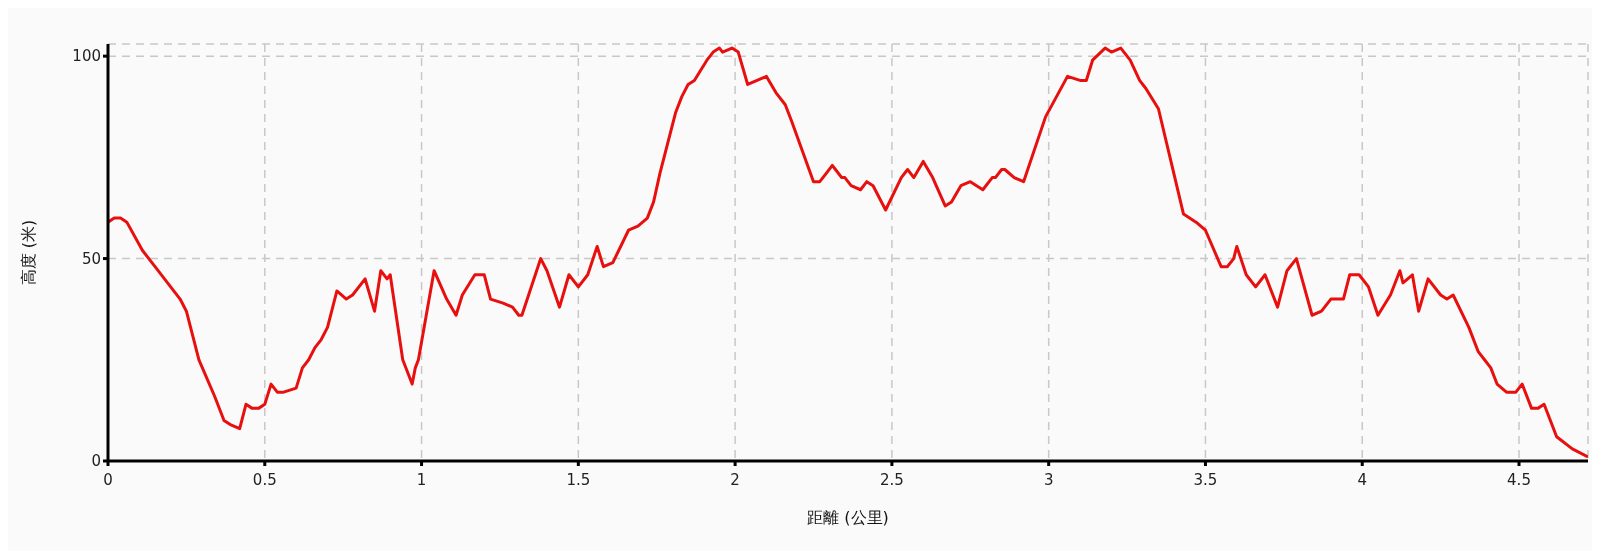 Image resolution: width=1600 pixels, height=559 pixels. Describe the element at coordinates (1205, 479) in the screenshot. I see `x-tick-label: 3.5` at that location.